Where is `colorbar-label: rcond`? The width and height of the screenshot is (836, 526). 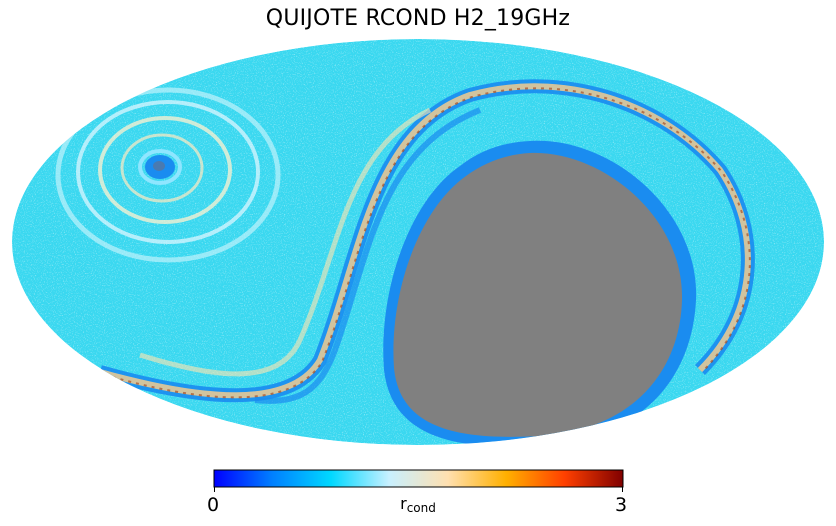
colorbar-label: rcond is located at coordinates (418, 504).